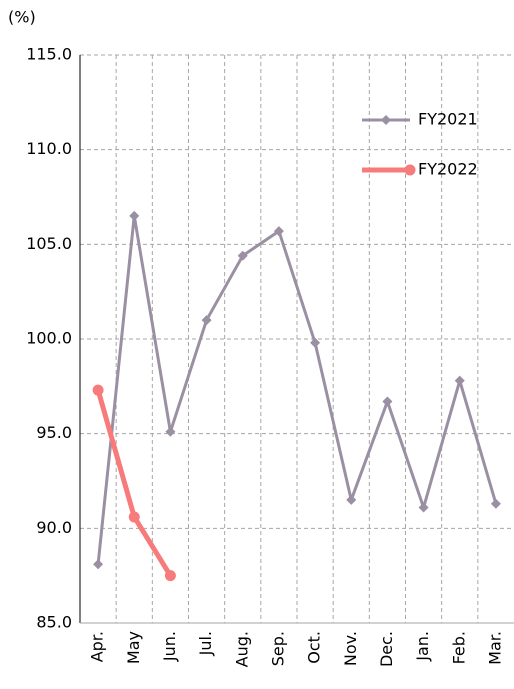 The image size is (514, 689). Describe the element at coordinates (22, 17) in the screenshot. I see `y-axis-label: (%)` at that location.